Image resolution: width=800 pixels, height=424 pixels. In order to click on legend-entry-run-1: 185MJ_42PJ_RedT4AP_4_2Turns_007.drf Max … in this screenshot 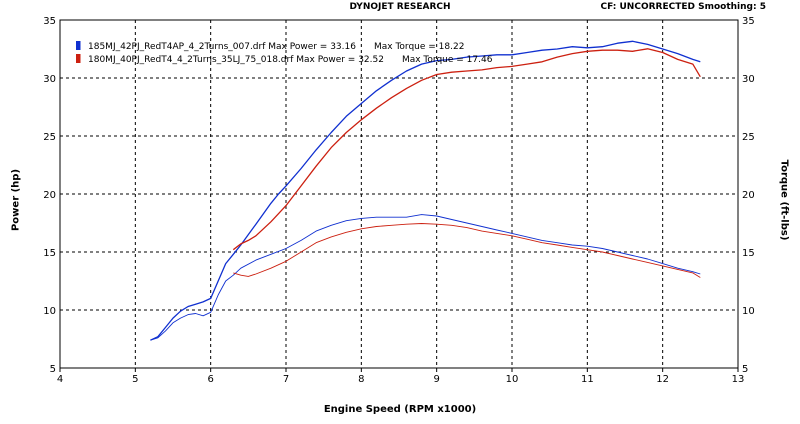, I will do `click(270, 46)`.